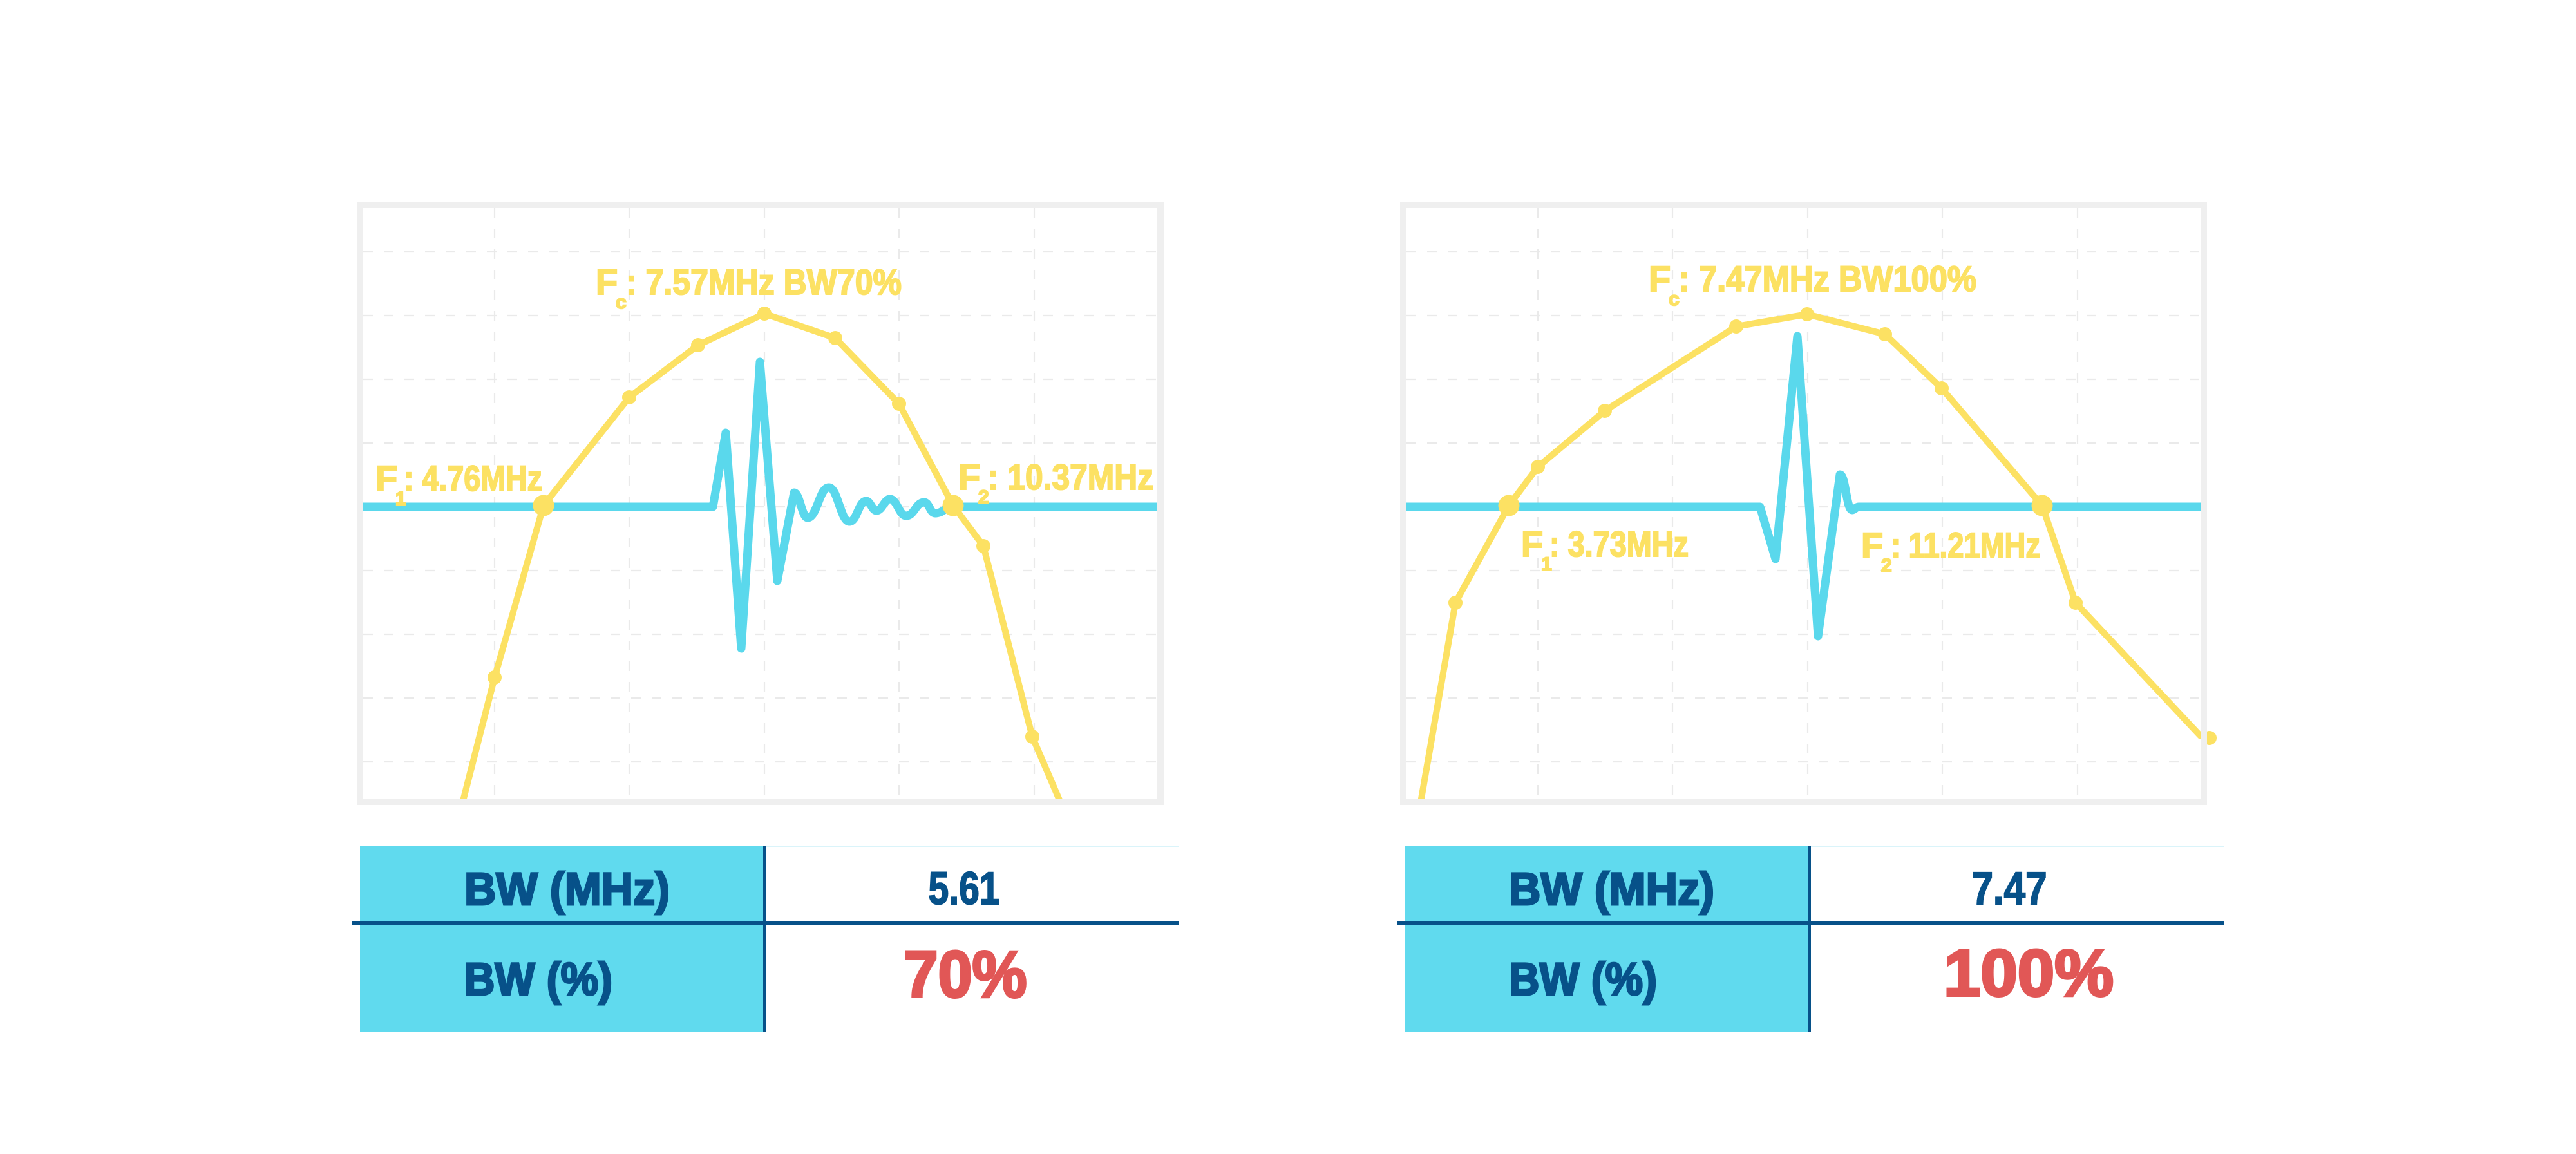 This screenshot has height=1154, width=2576. I want to click on svg-text: 70%, so click(966, 974).